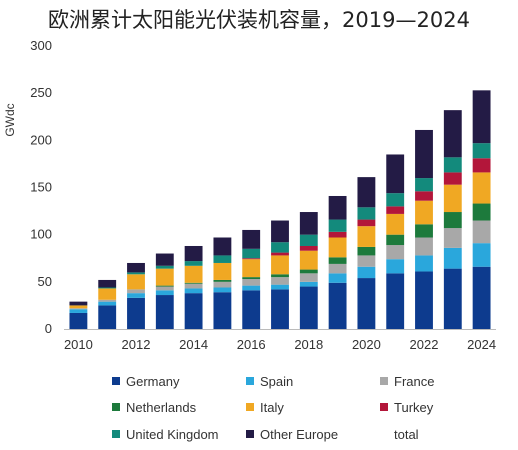 The image size is (518, 450). What do you see at coordinates (308, 344) in the screenshot?
I see `x-tick-label: 2018` at bounding box center [308, 344].